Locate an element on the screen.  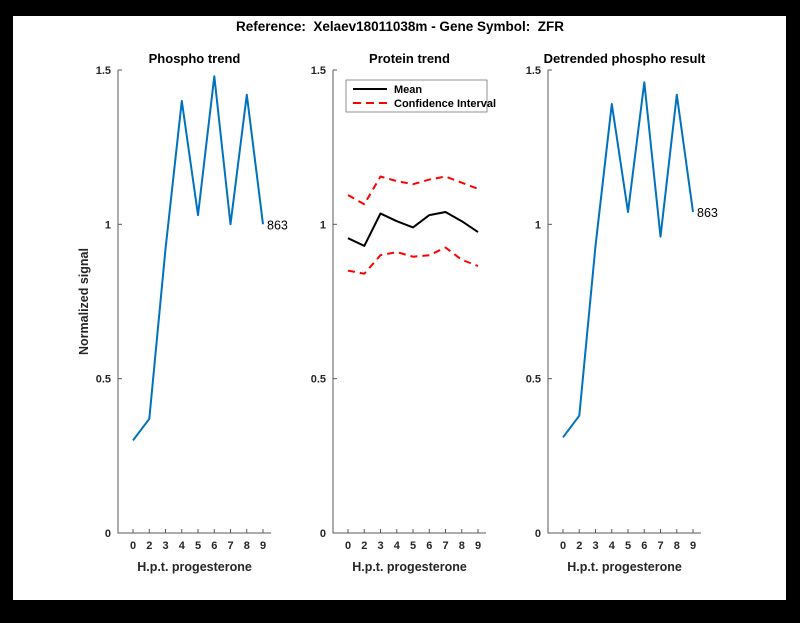
panel-title: Phospho trend is located at coordinates (195, 58).